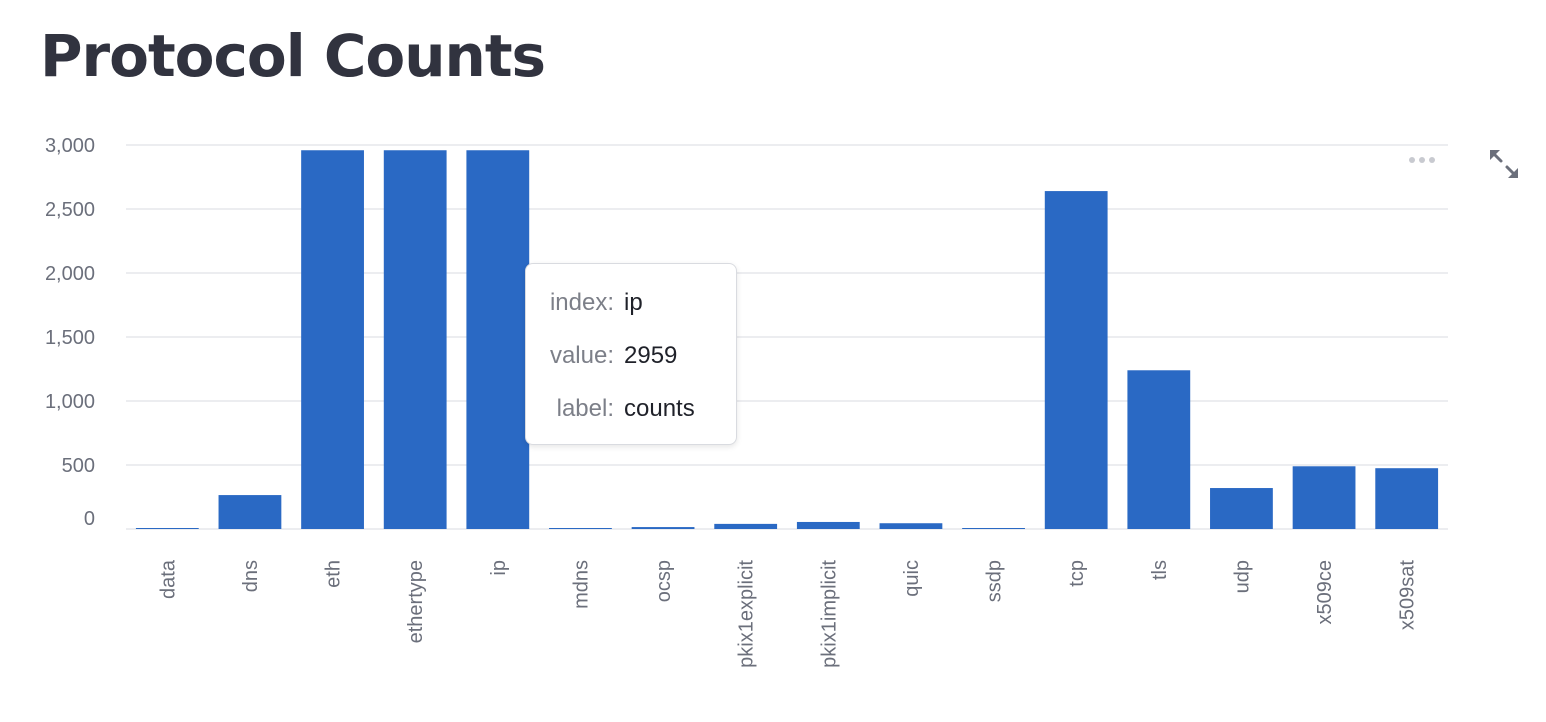 The height and width of the screenshot is (722, 1546). Describe the element at coordinates (1160, 570) in the screenshot. I see `x-tick-label: tls` at that location.